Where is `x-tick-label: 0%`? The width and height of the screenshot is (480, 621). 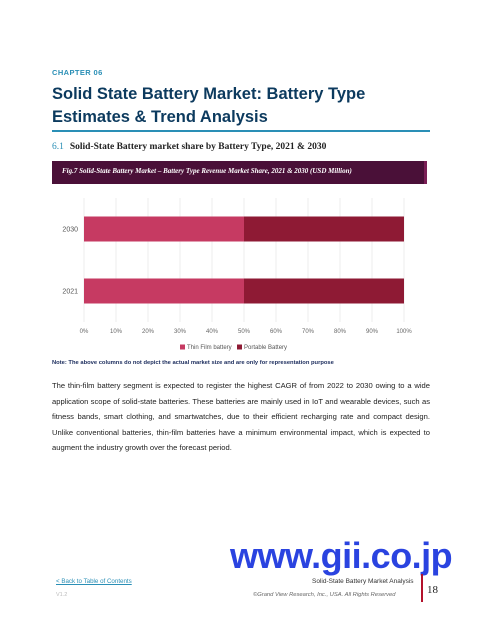 x-tick-label: 0% is located at coordinates (84, 332).